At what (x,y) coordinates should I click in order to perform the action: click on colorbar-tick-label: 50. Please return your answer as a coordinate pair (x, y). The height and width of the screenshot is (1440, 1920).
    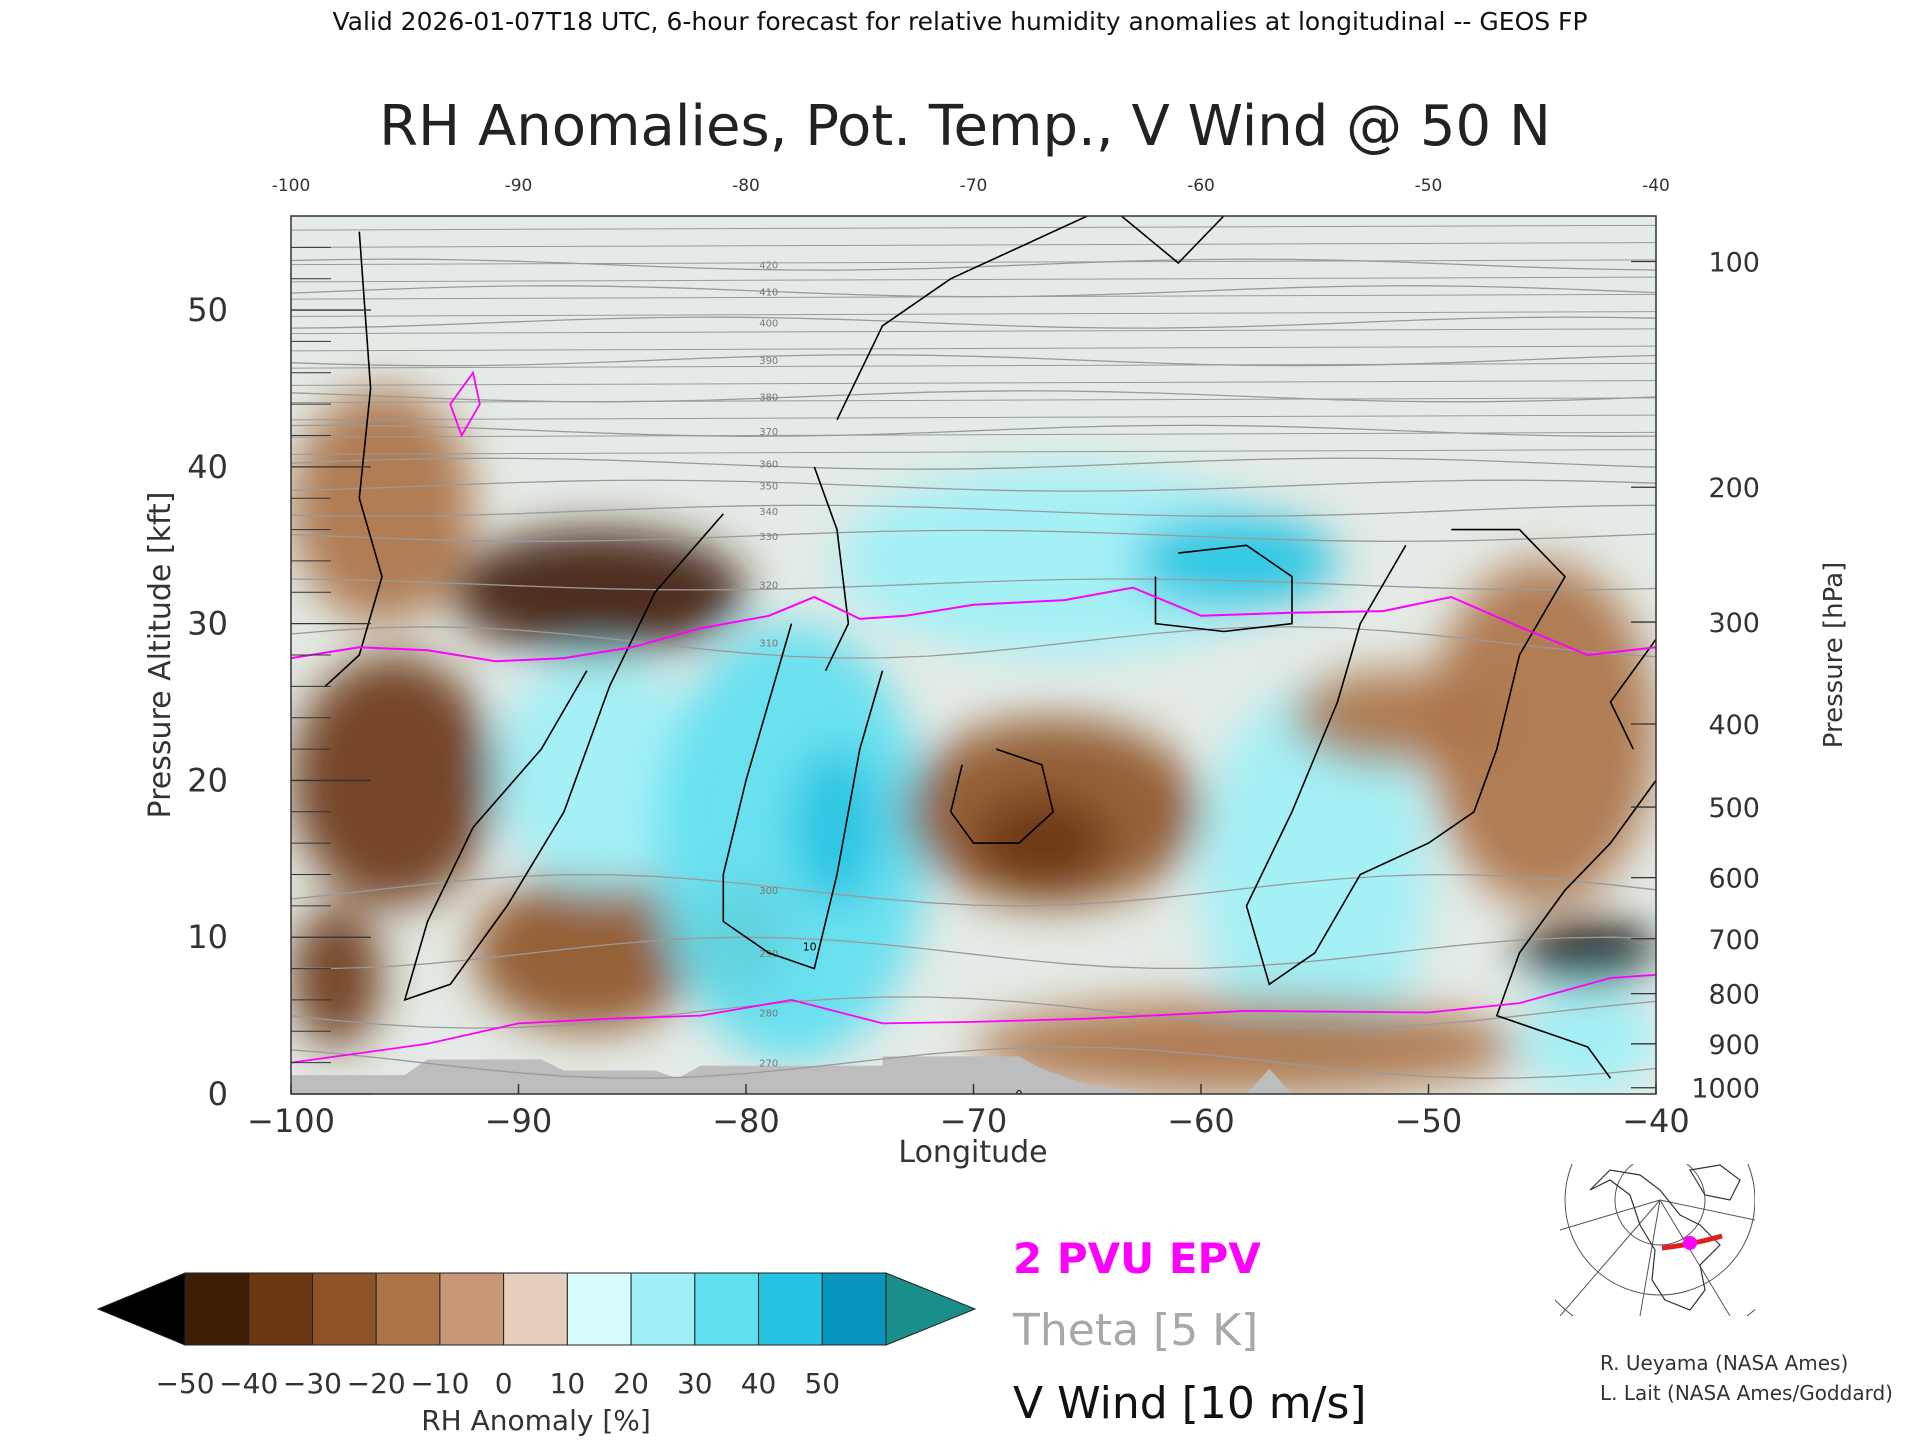
    Looking at the image, I should click on (822, 1383).